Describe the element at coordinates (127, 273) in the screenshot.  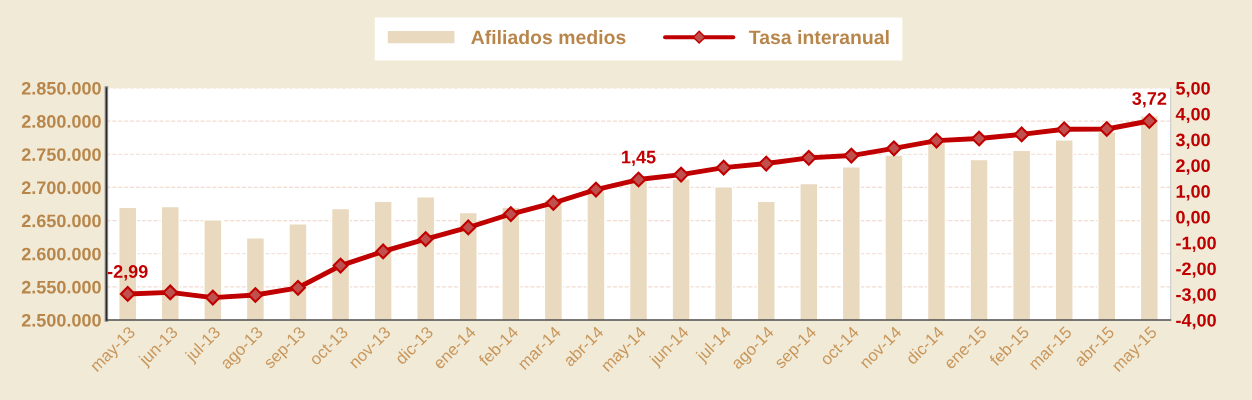
I see `data-label: -2,99` at that location.